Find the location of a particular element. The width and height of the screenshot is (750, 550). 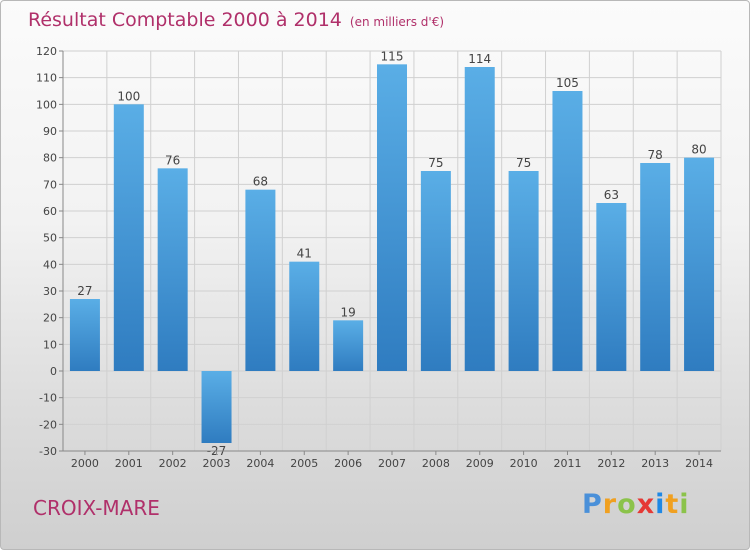

logo-letter: P is located at coordinates (592, 504).